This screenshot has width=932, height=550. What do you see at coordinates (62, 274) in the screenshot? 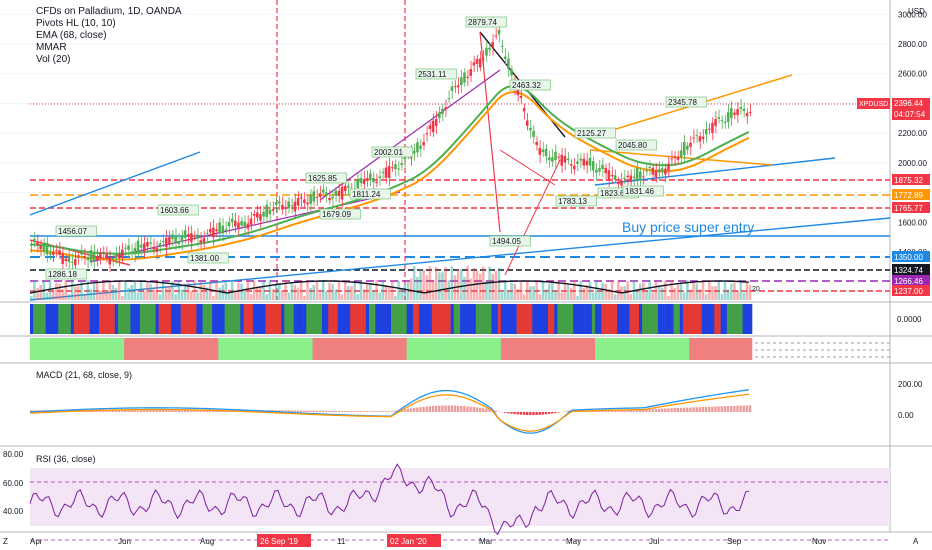
I see `pivot-label: 1286.18` at bounding box center [62, 274].